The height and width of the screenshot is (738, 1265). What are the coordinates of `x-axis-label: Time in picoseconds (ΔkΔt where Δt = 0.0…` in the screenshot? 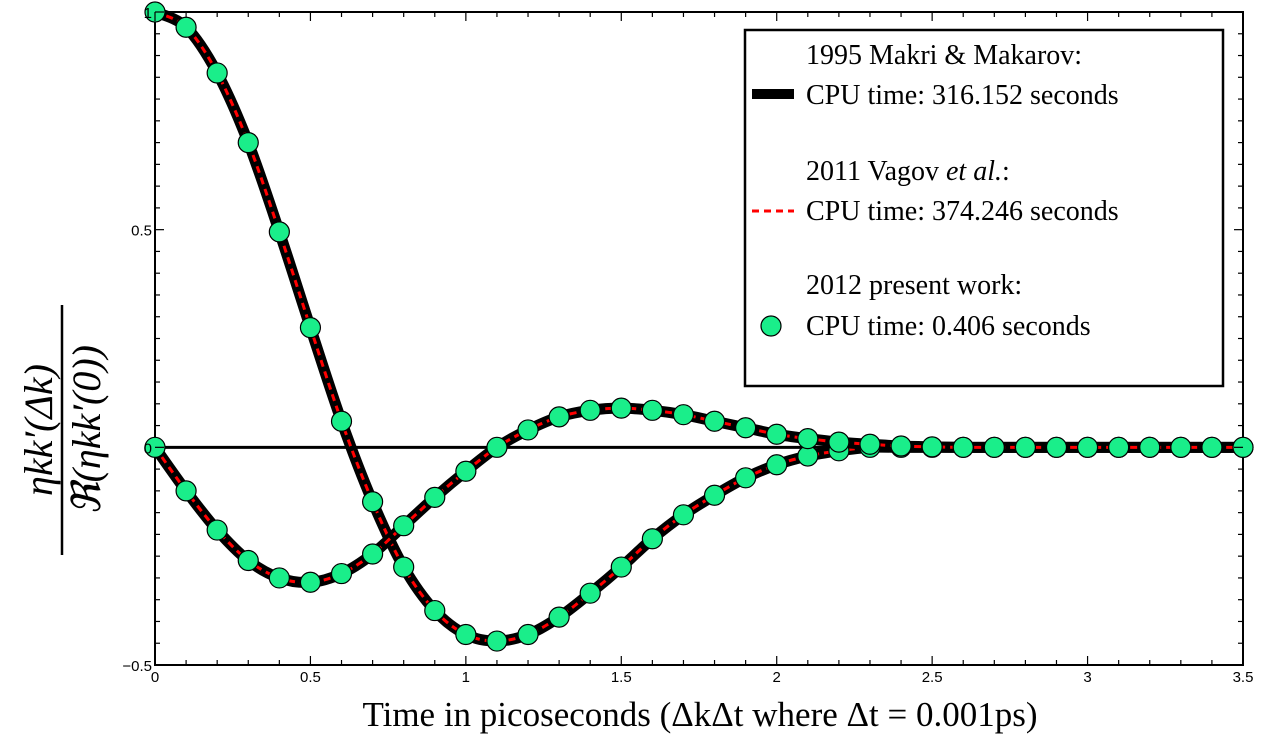 It's located at (699, 714).